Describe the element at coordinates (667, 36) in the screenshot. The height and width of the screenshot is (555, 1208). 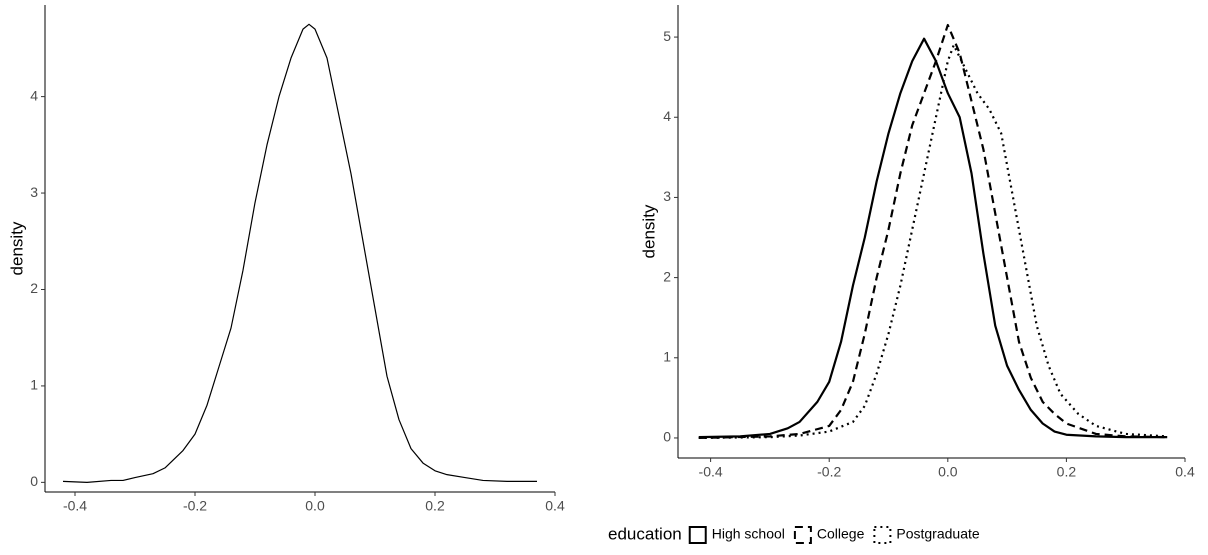
I see `y-tick-label: 5` at that location.